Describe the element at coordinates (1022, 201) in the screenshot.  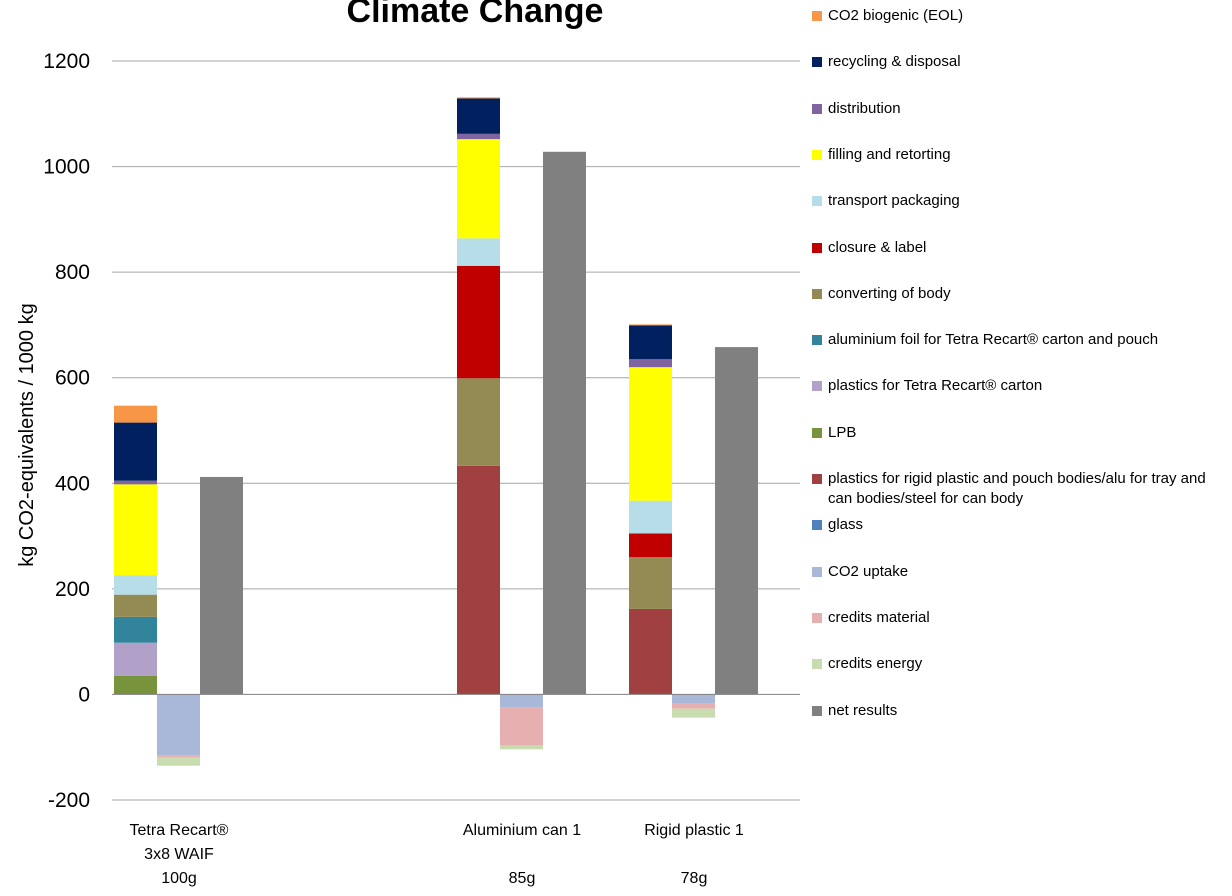
I see `legend-item: transport packaging` at that location.